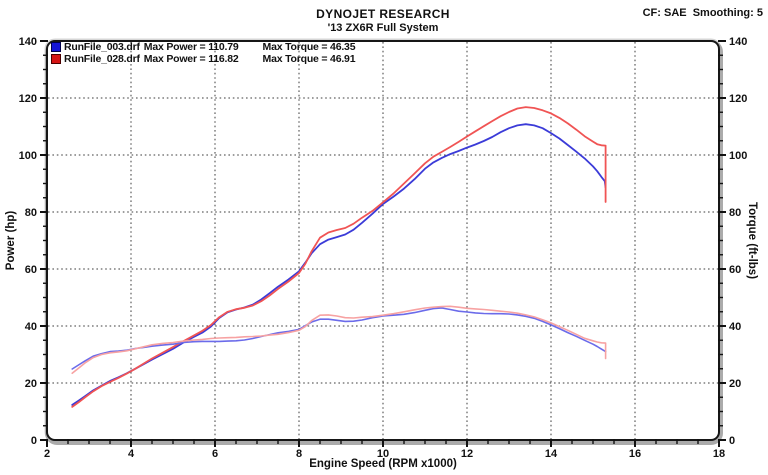 The width and height of the screenshot is (768, 475). What do you see at coordinates (735, 270) in the screenshot?
I see `y-axis-right-label-60: 60` at bounding box center [735, 270].